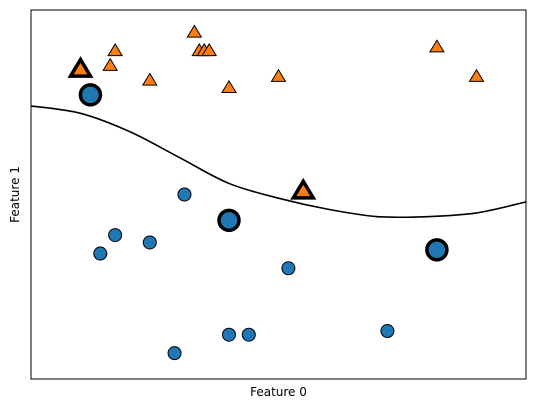  I want to click on x-axis-label: Feature 0, so click(278, 392).